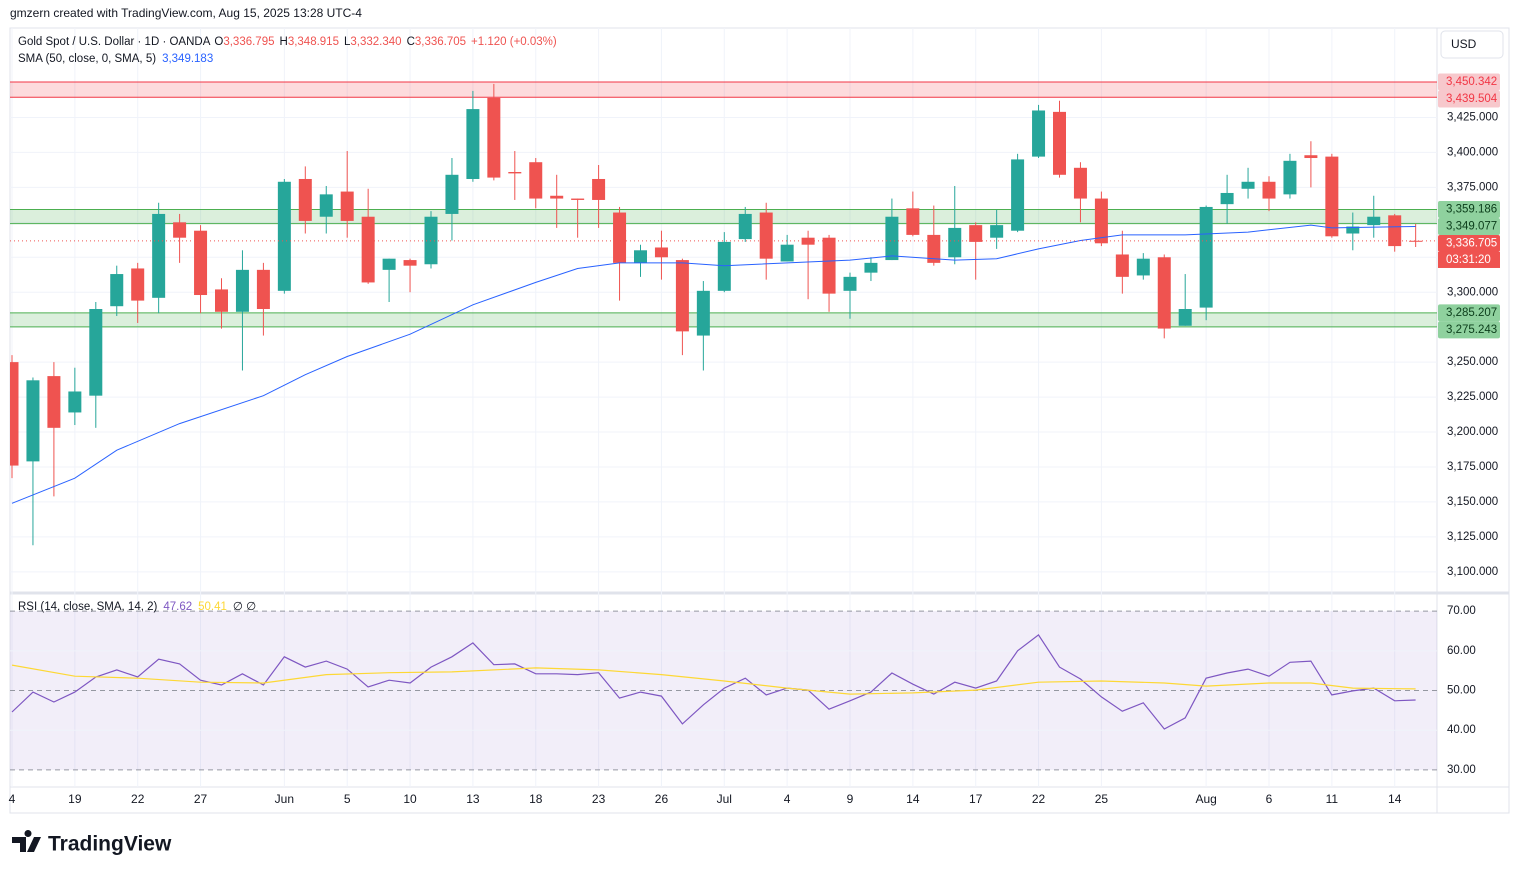 The height and width of the screenshot is (880, 1519). I want to click on x-tick-label: 17, so click(976, 799).